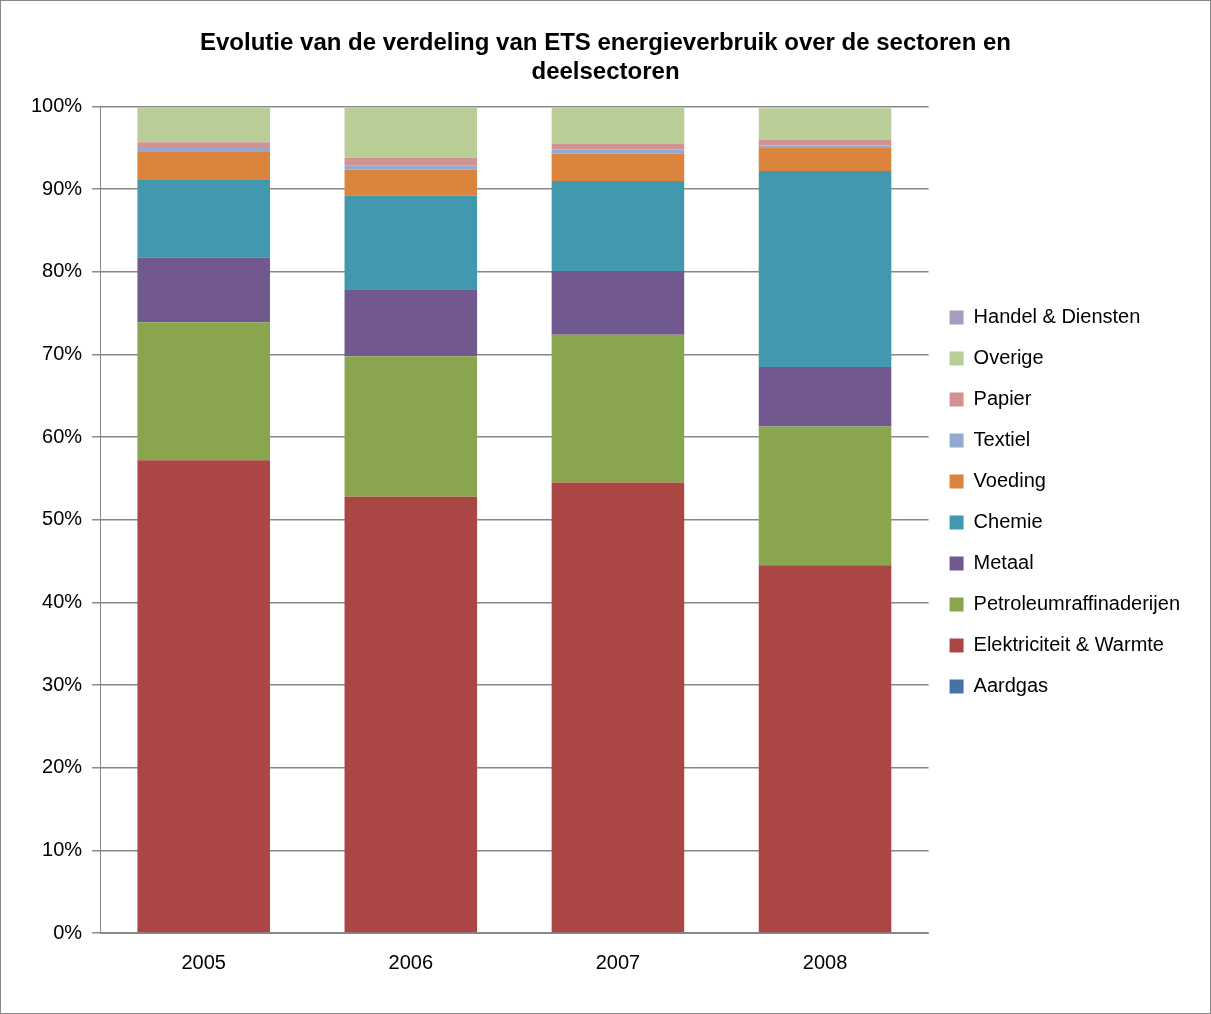  I want to click on legend-label: Petroleumraffinaderijen, so click(1077, 603).